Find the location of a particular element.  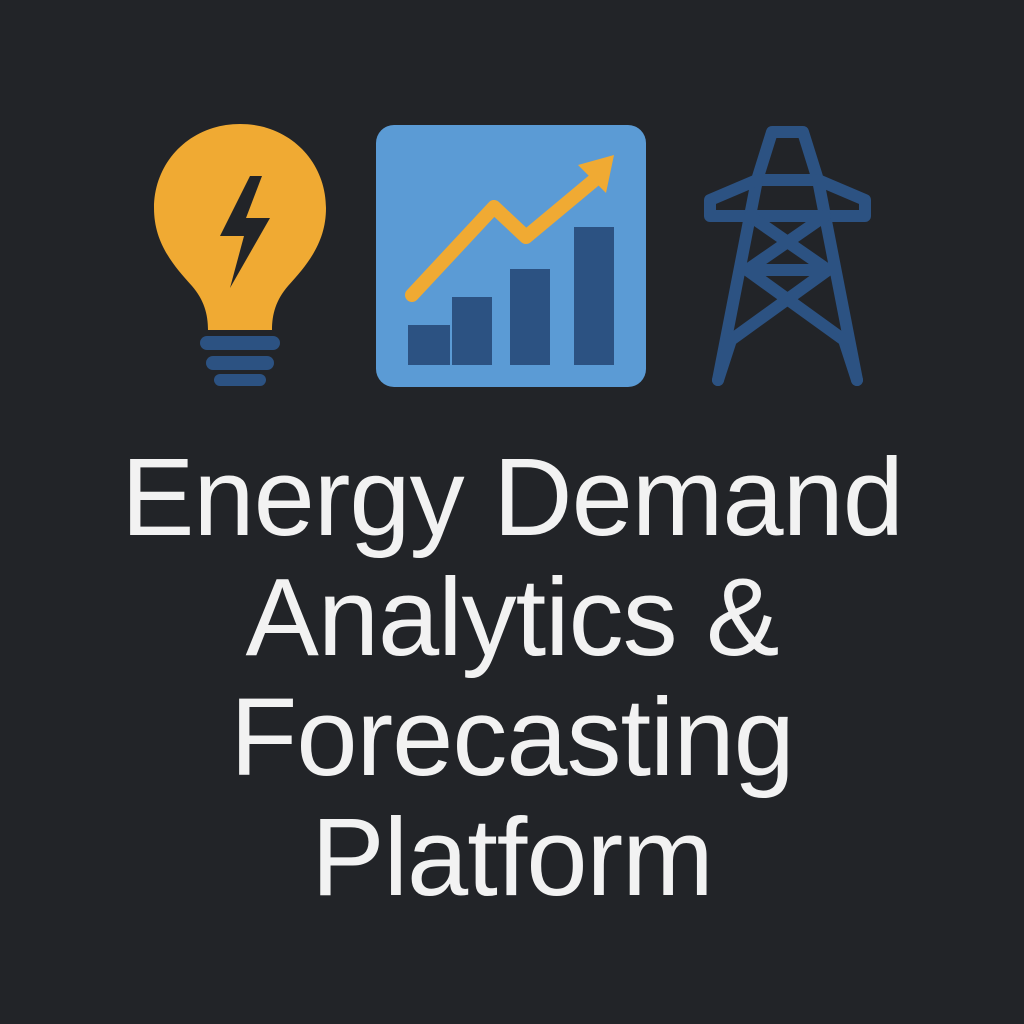

title-line-4: Platform is located at coordinates (512, 858).